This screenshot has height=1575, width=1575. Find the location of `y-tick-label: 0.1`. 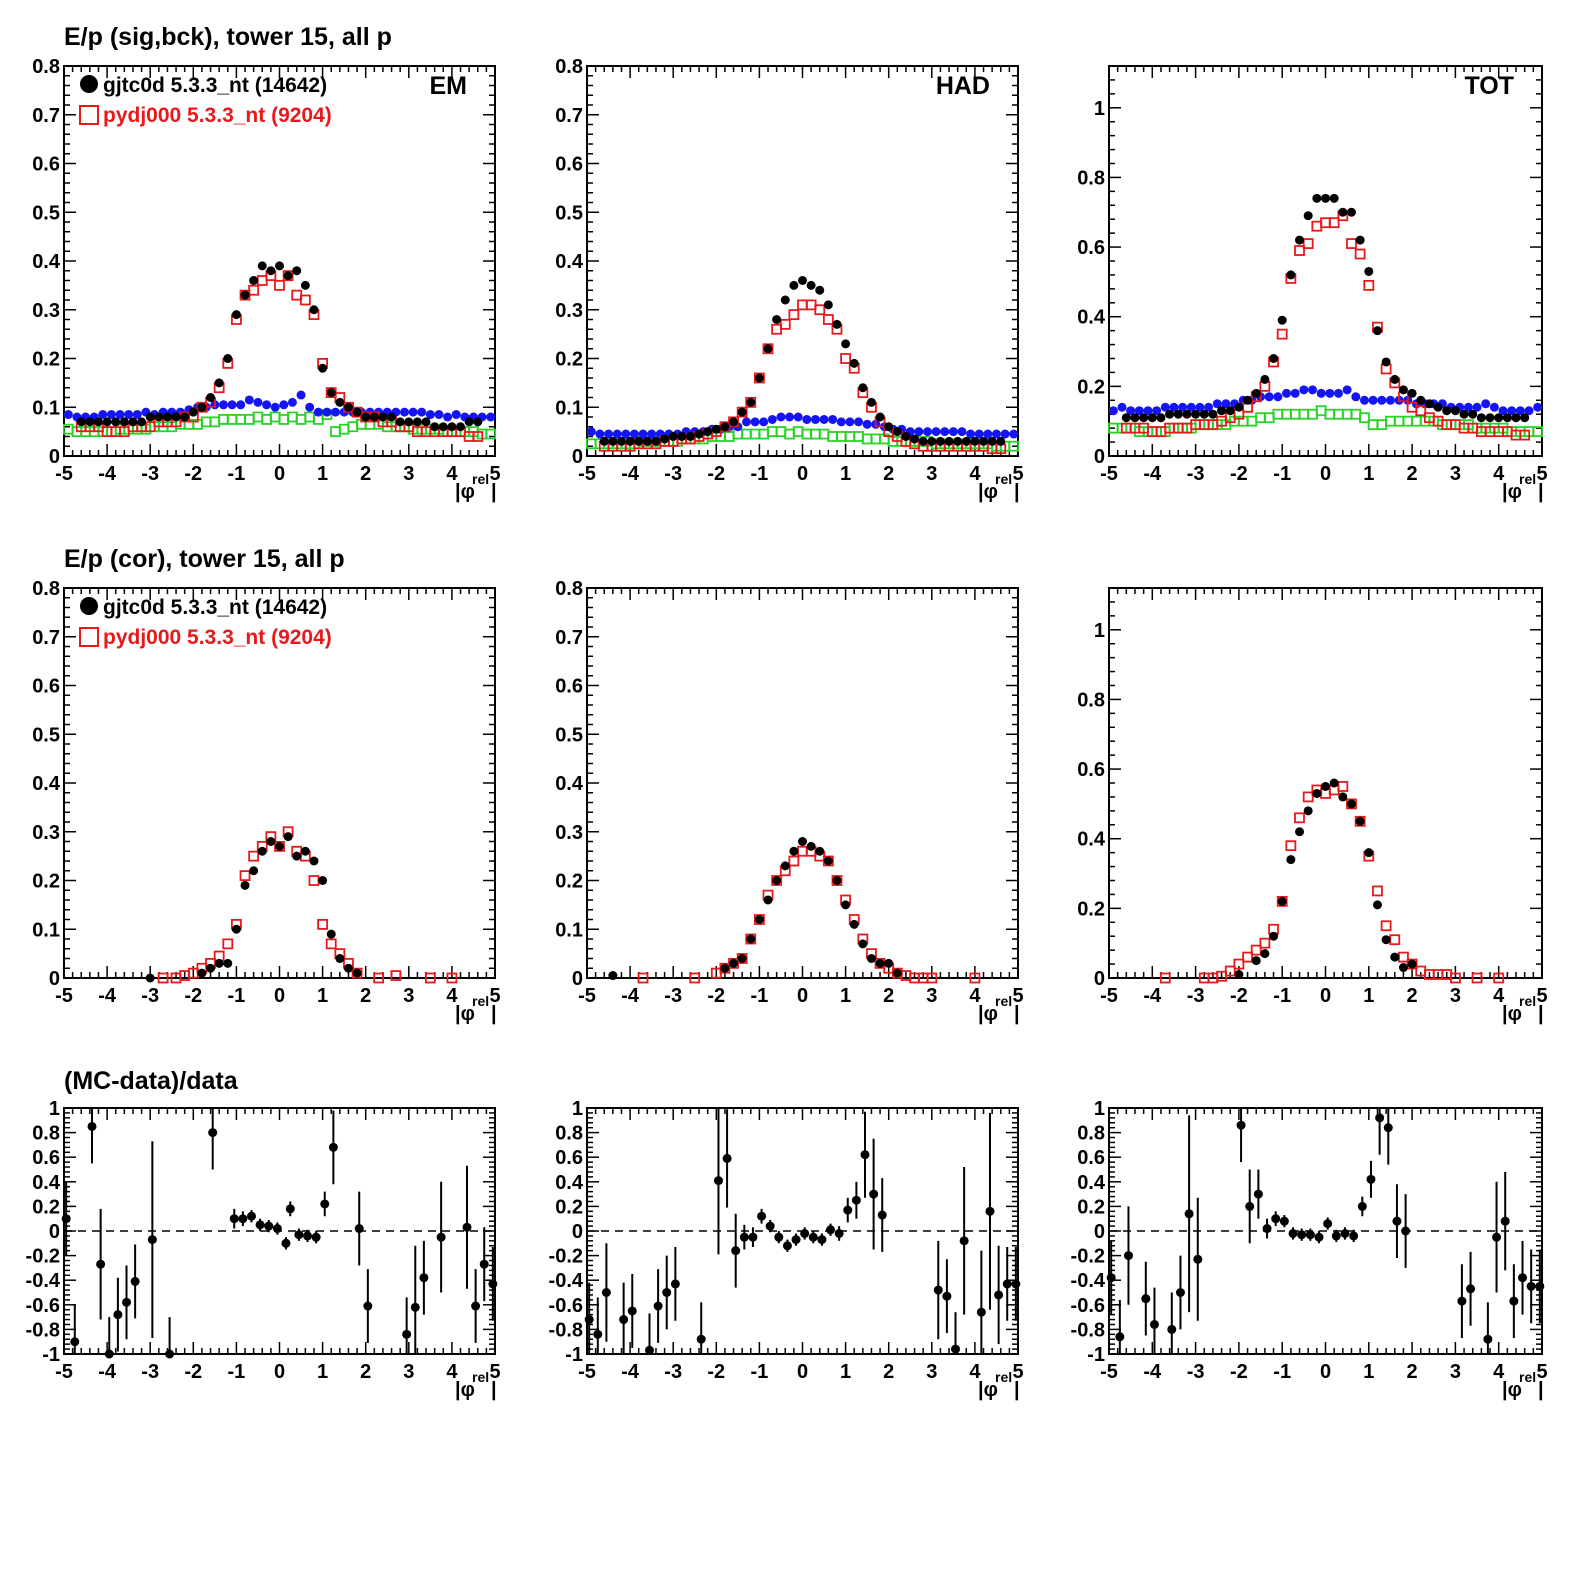

y-tick-label: 0.1 is located at coordinates (569, 930).